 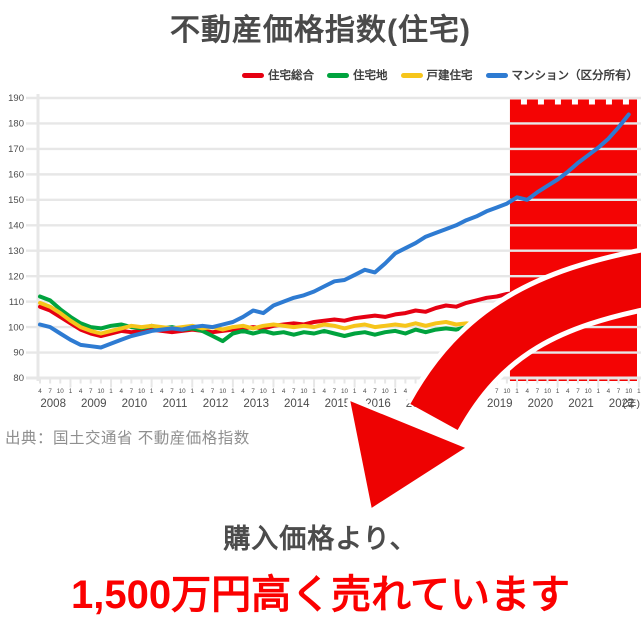 I want to click on x-year-label: 2021, so click(x=581, y=404).